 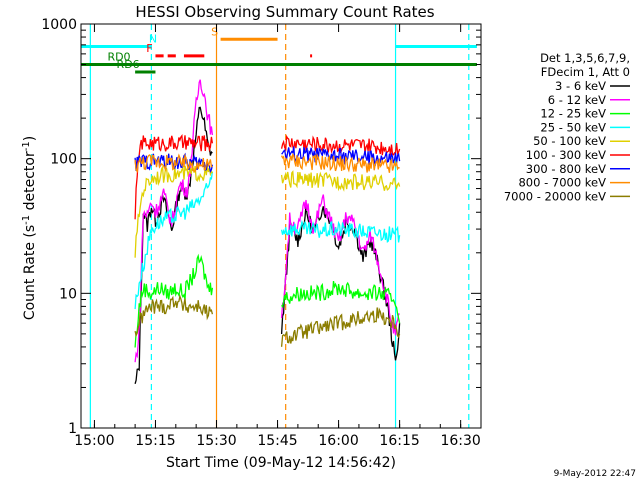 I want to click on flag-label-s: S, so click(x=214, y=31).